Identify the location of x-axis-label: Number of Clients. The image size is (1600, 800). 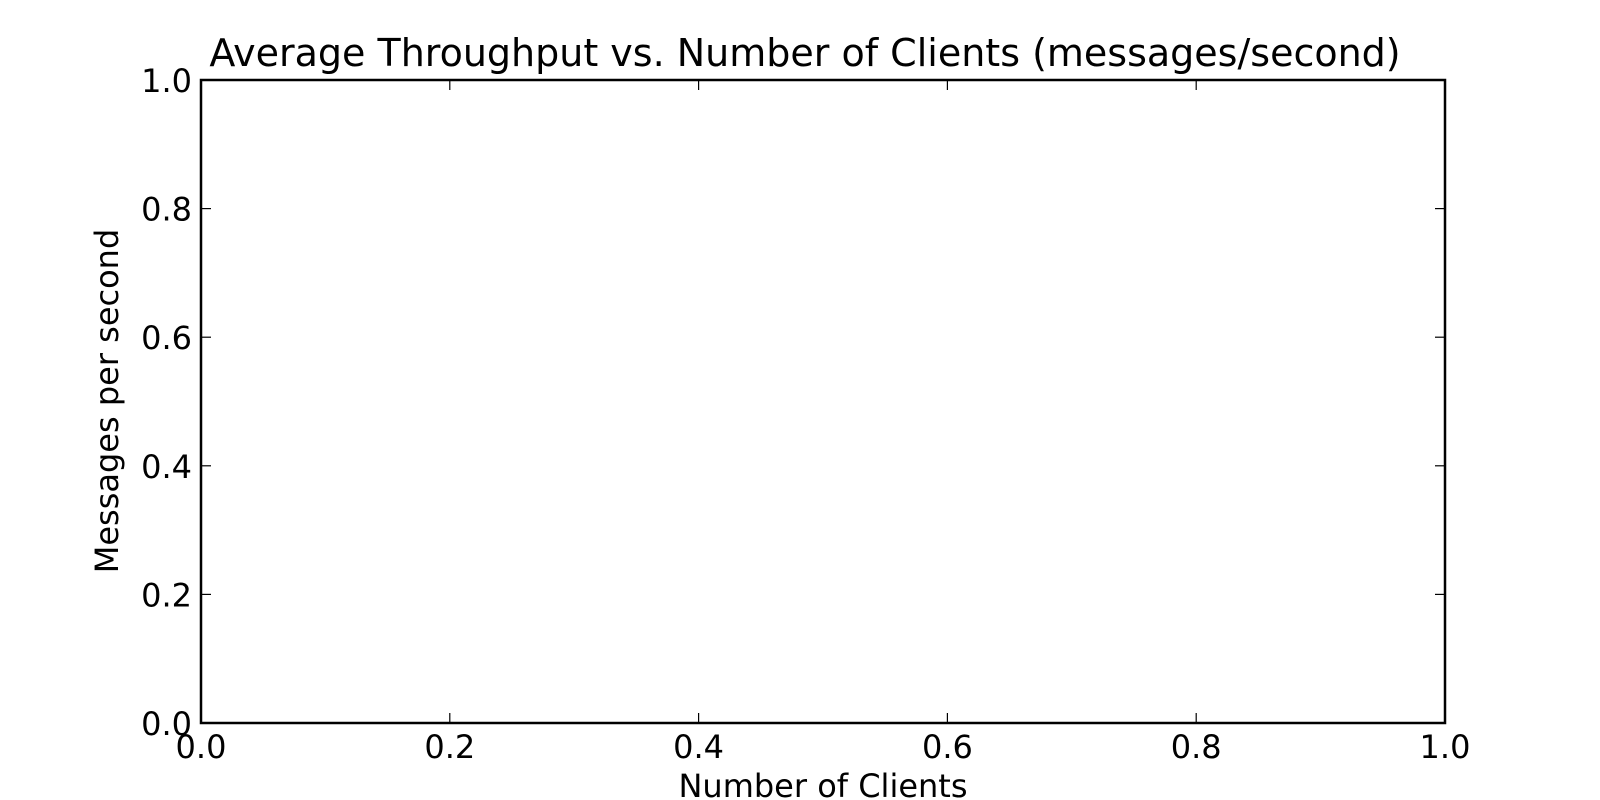
(822, 783).